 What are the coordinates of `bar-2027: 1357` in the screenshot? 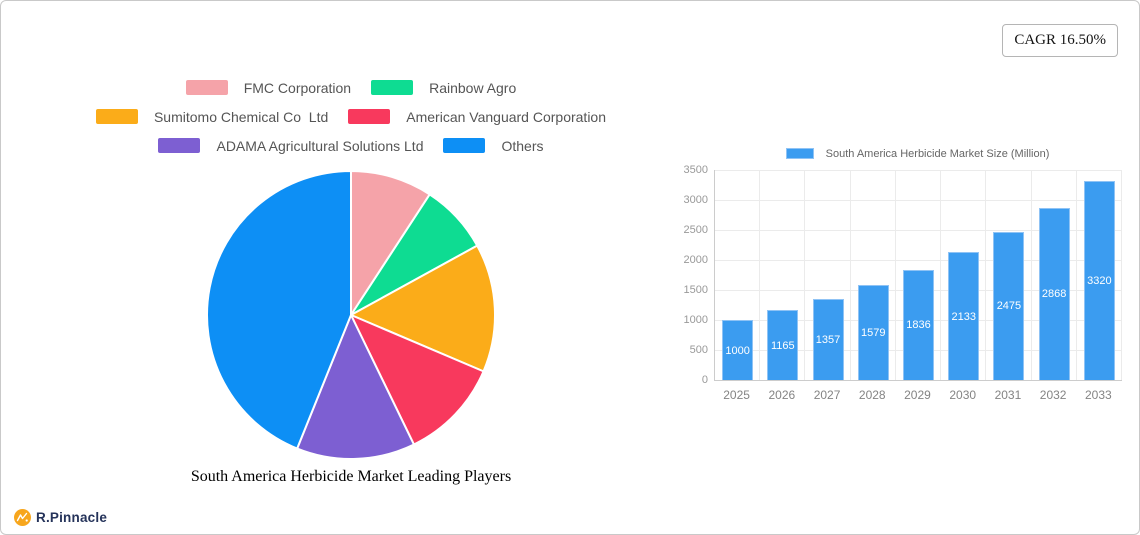 It's located at (828, 339).